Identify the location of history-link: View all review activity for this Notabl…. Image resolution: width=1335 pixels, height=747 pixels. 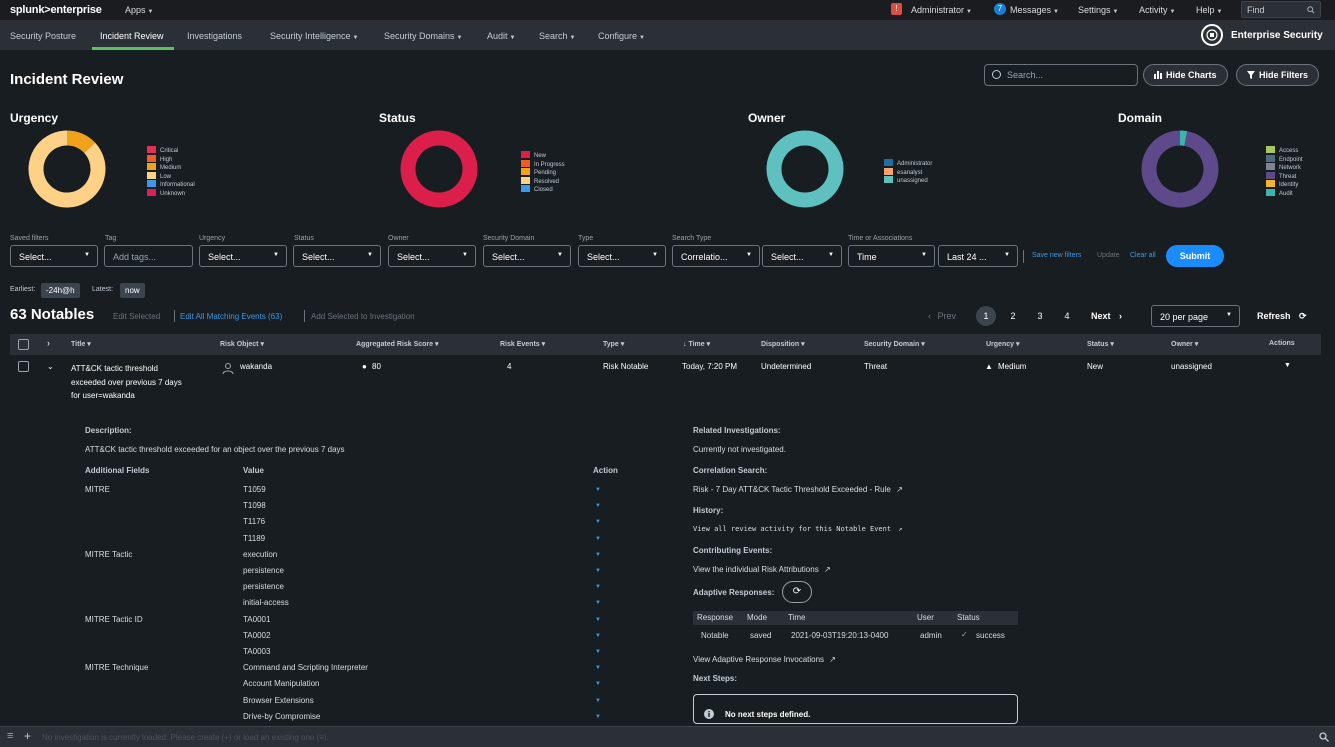
(798, 529).